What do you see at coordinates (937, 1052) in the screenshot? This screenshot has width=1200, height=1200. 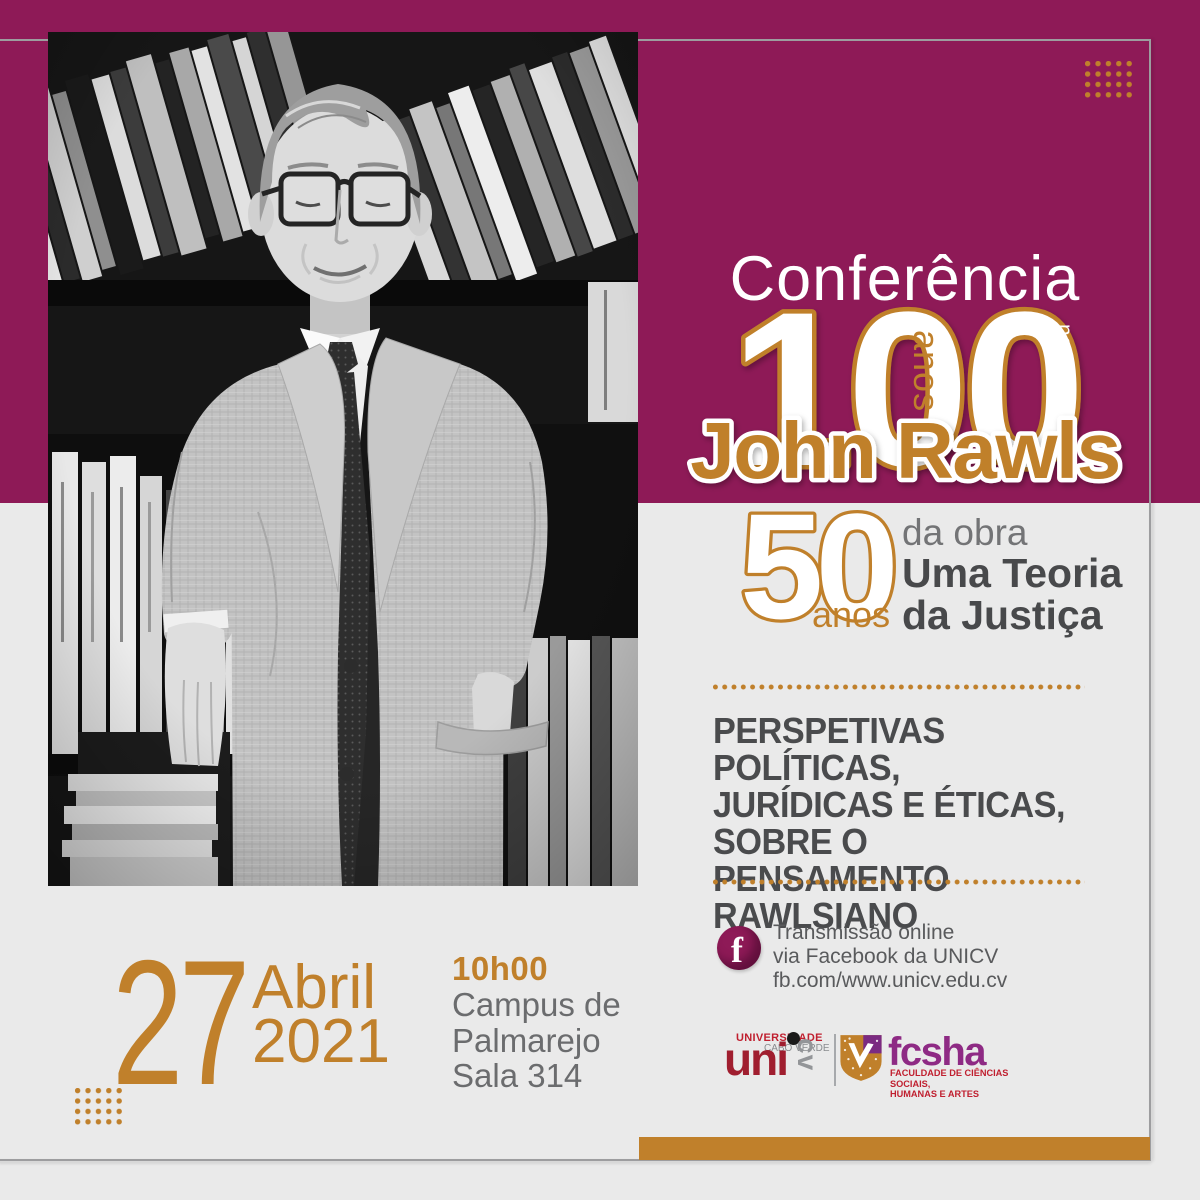 I see `fcsha-logo-word: fcsha` at bounding box center [937, 1052].